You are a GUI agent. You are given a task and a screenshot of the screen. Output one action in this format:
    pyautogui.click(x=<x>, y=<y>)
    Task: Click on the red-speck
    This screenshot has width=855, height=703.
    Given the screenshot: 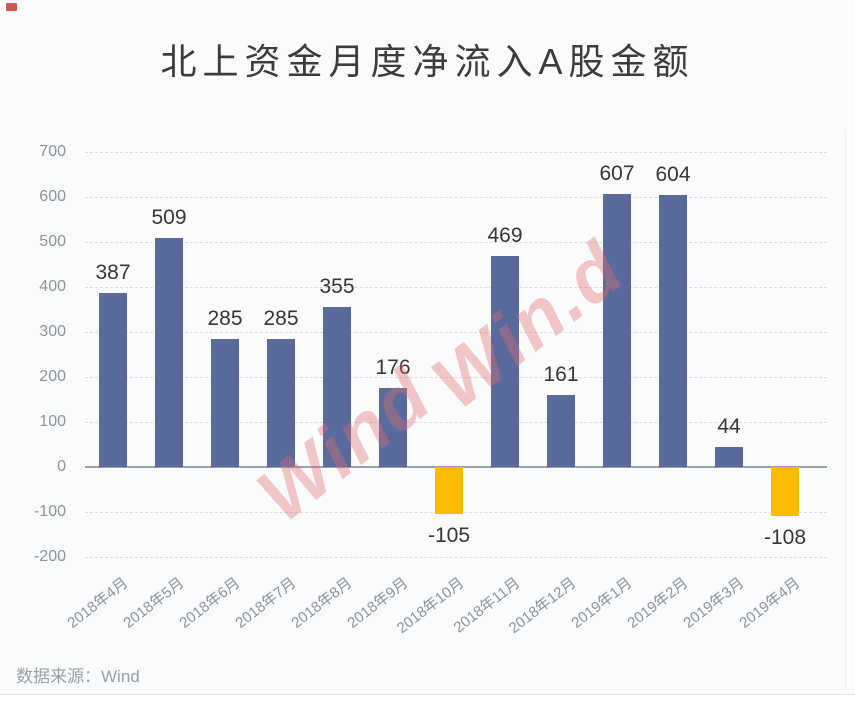 What is the action you would take?
    pyautogui.click(x=11, y=7)
    